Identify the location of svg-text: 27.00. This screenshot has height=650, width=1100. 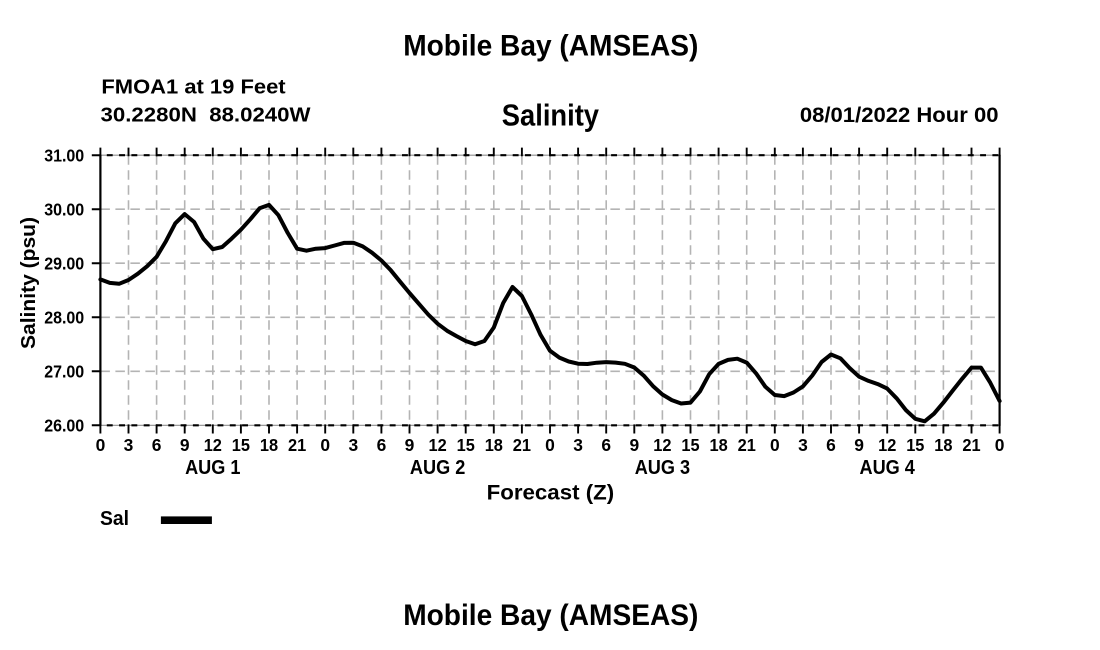
(64, 371).